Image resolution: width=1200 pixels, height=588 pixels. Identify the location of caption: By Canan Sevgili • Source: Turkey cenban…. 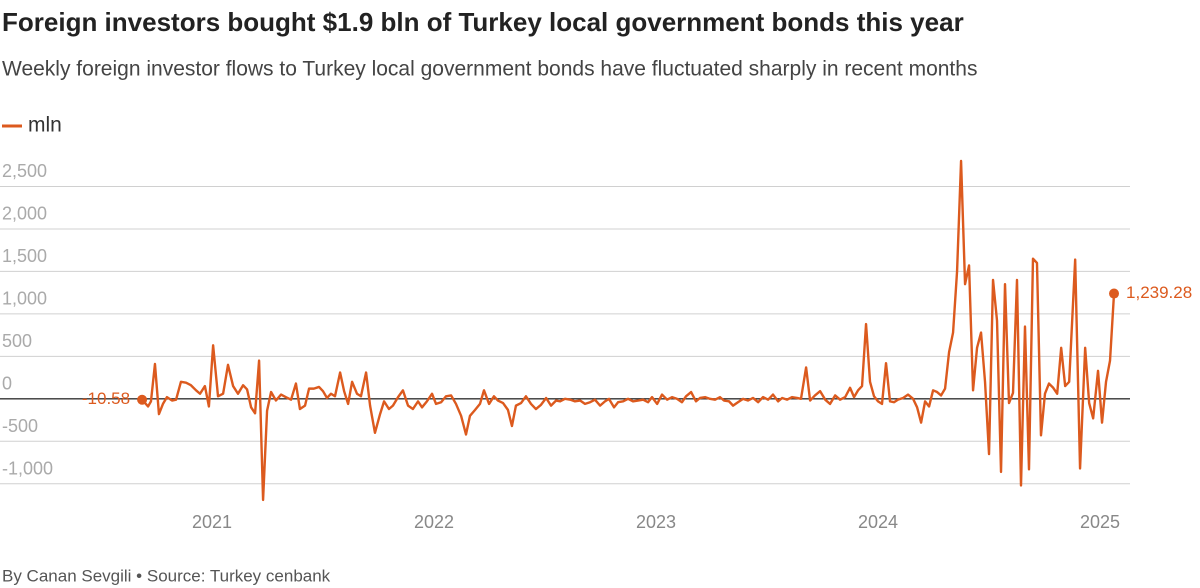
(166, 575).